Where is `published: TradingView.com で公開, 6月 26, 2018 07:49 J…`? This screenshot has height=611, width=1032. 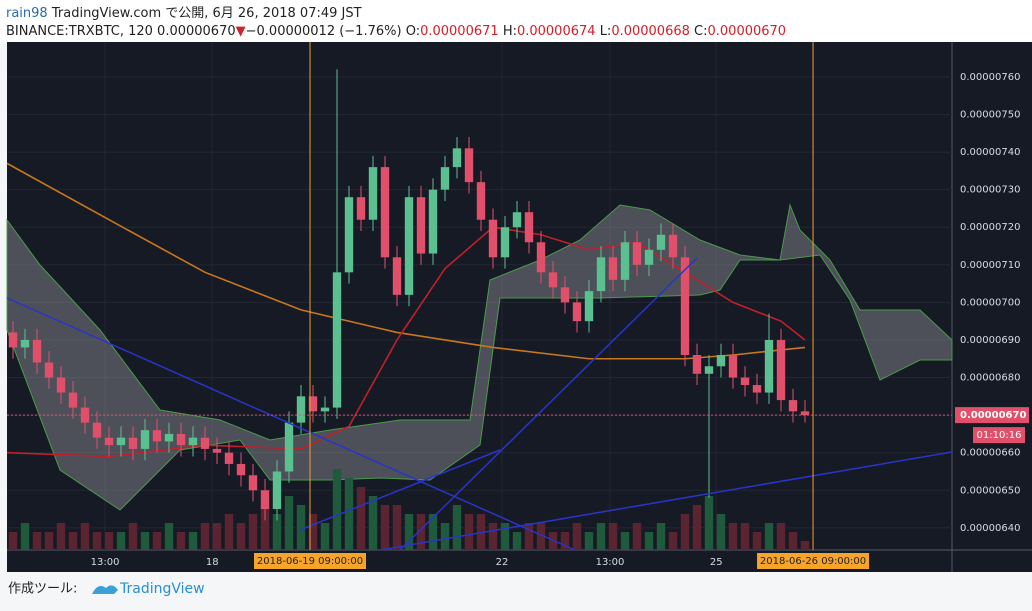
published: TradingView.com で公開, 6月 26, 2018 07:49 J… is located at coordinates (206, 13).